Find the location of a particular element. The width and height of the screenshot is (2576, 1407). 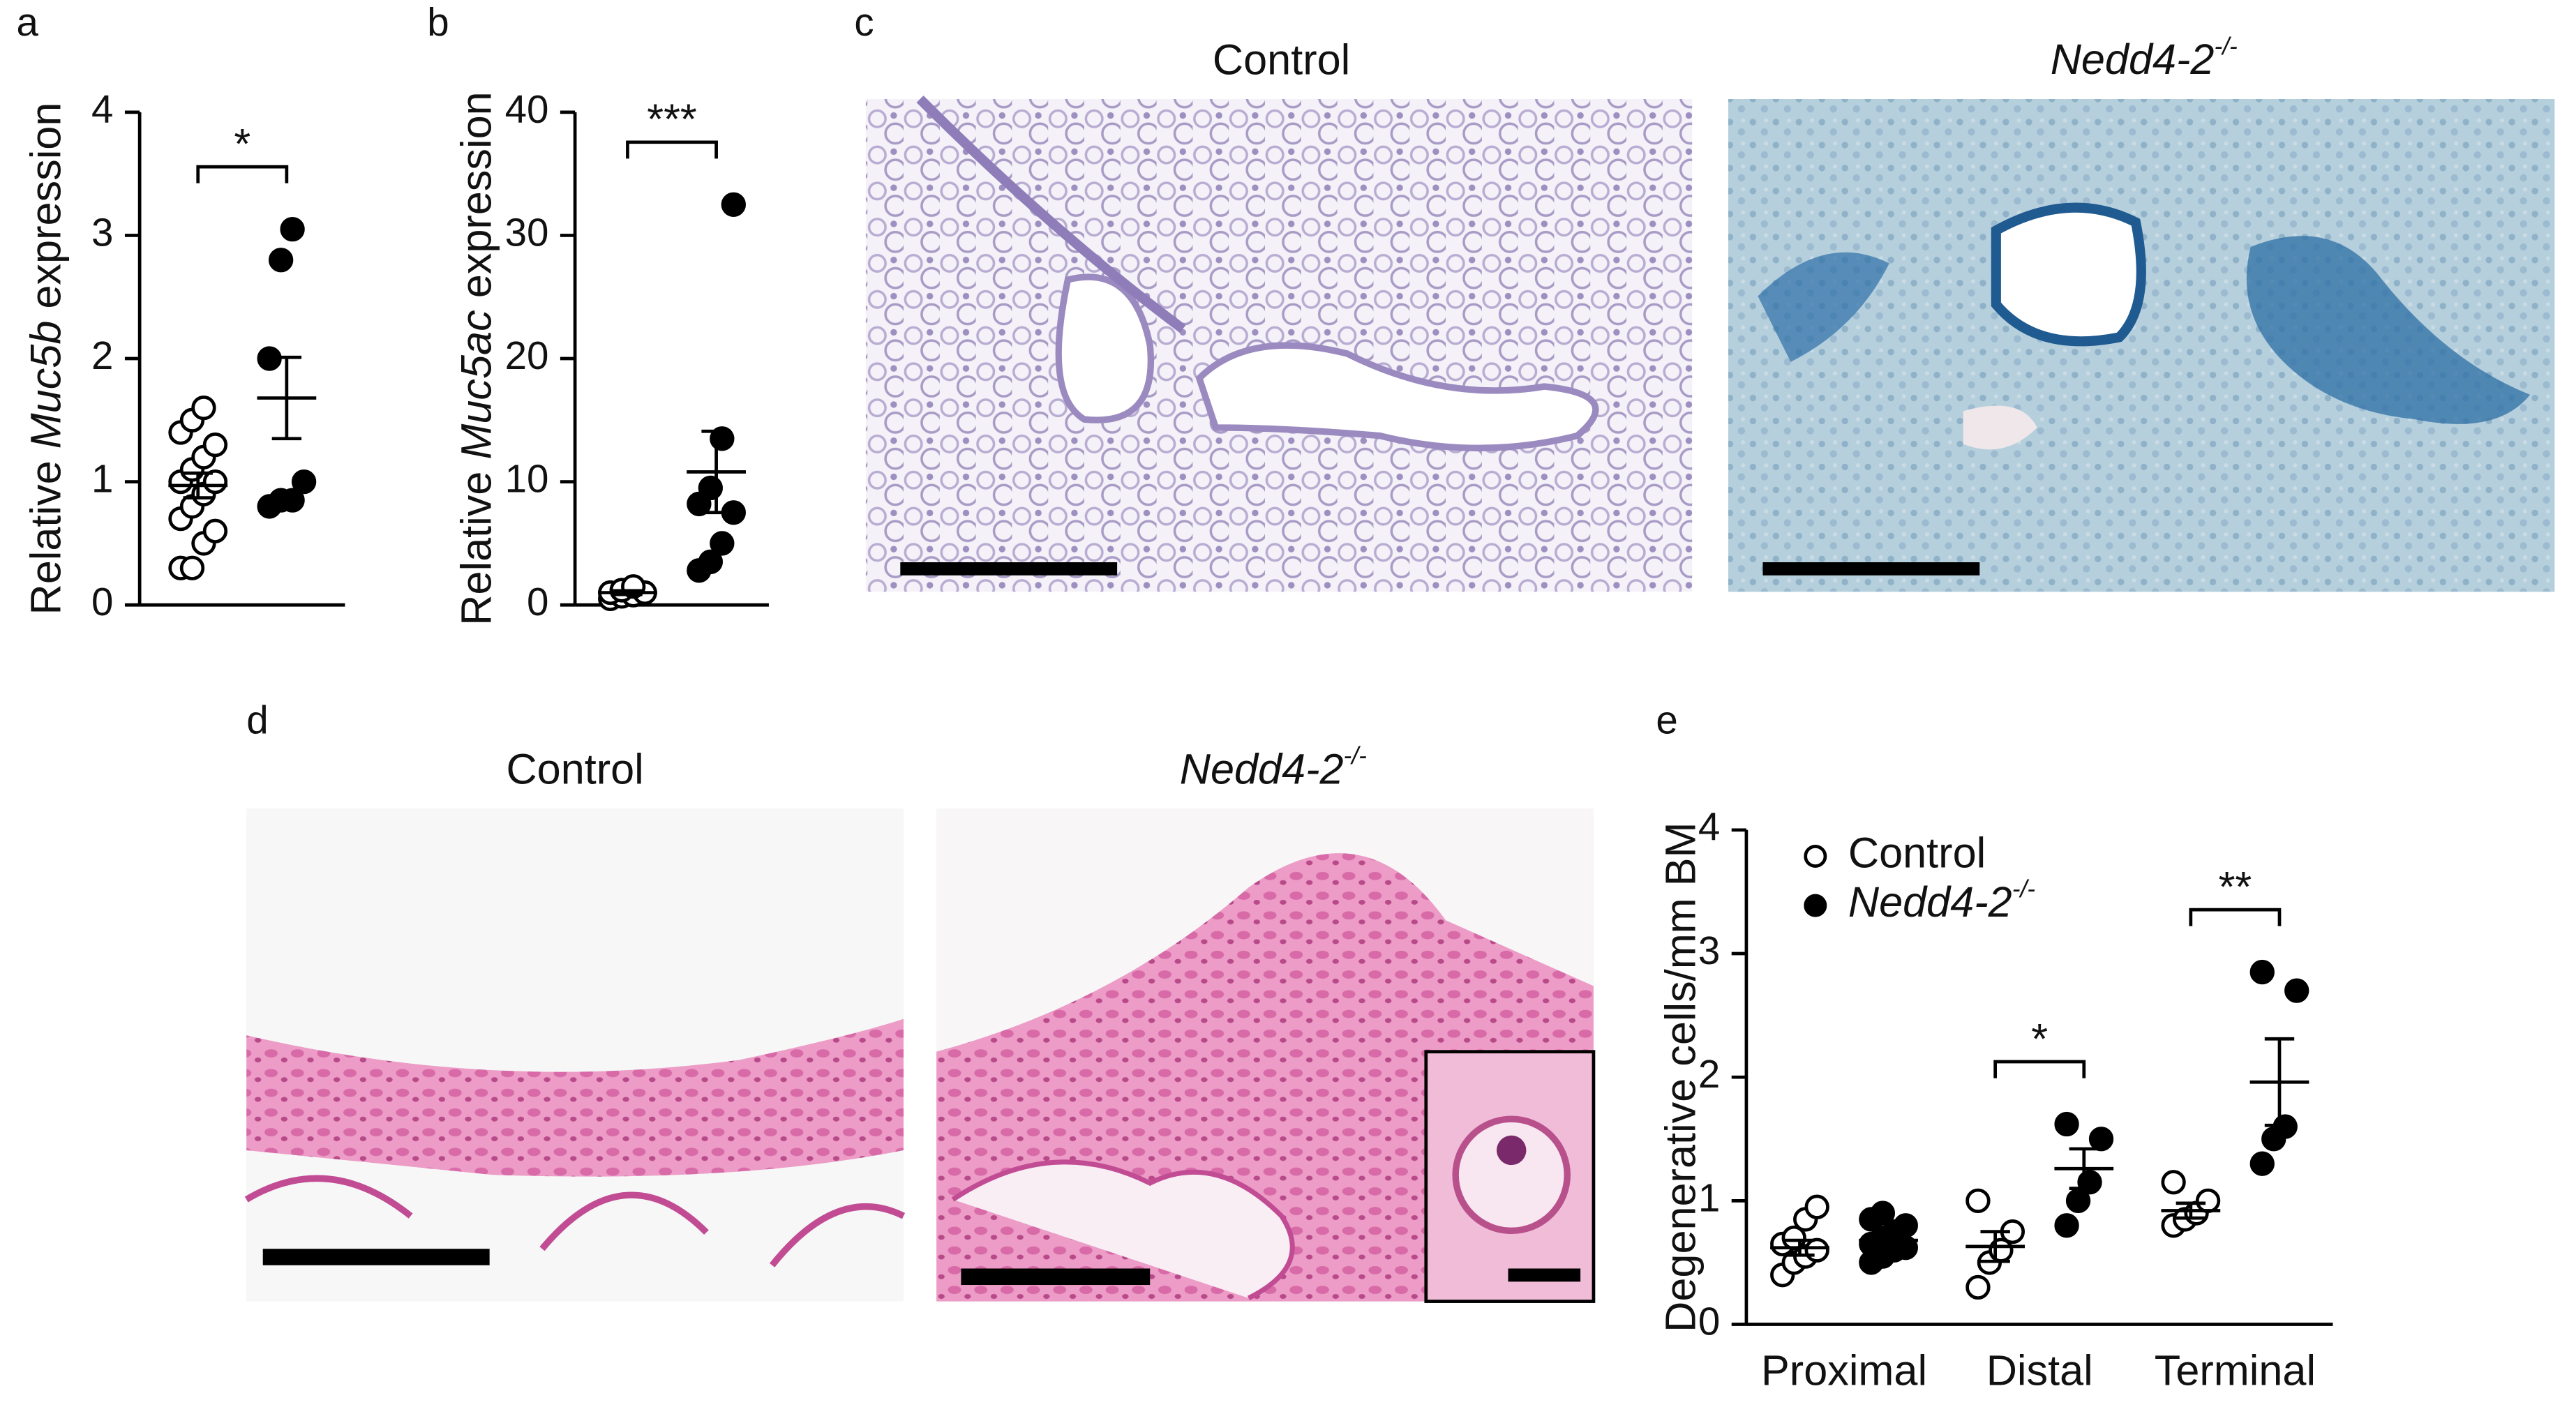

y-tick-label: 20 is located at coordinates (527, 355).